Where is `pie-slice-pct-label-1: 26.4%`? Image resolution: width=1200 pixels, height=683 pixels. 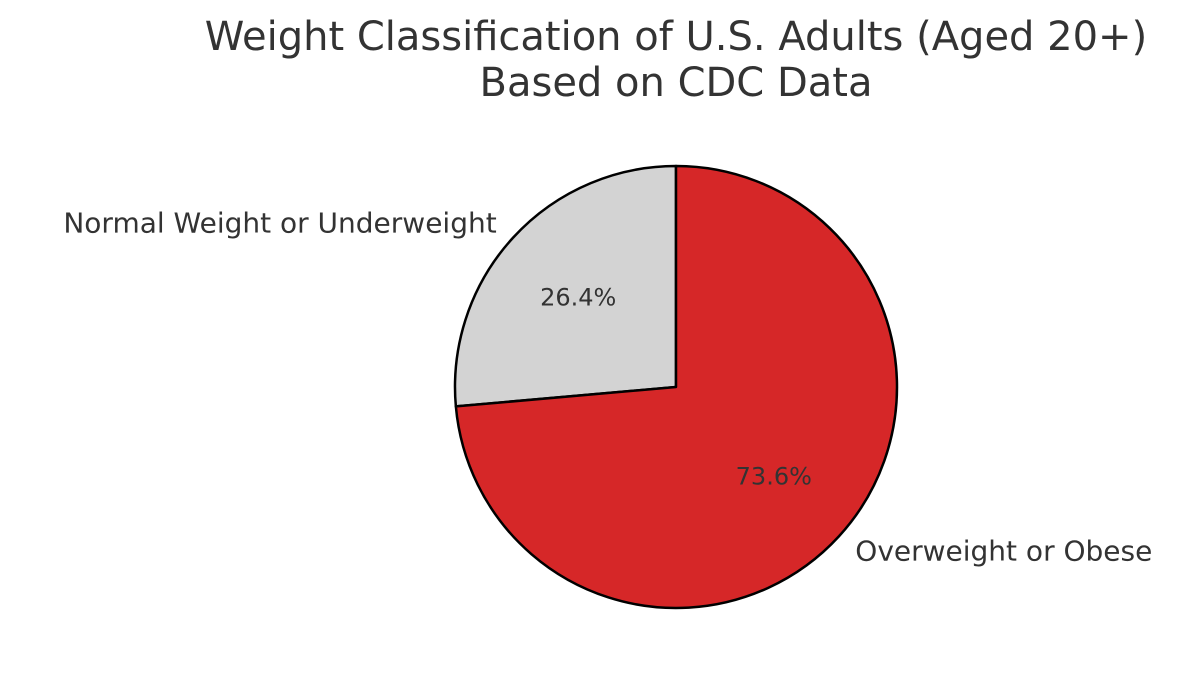
pie-slice-pct-label-1: 26.4% is located at coordinates (578, 297).